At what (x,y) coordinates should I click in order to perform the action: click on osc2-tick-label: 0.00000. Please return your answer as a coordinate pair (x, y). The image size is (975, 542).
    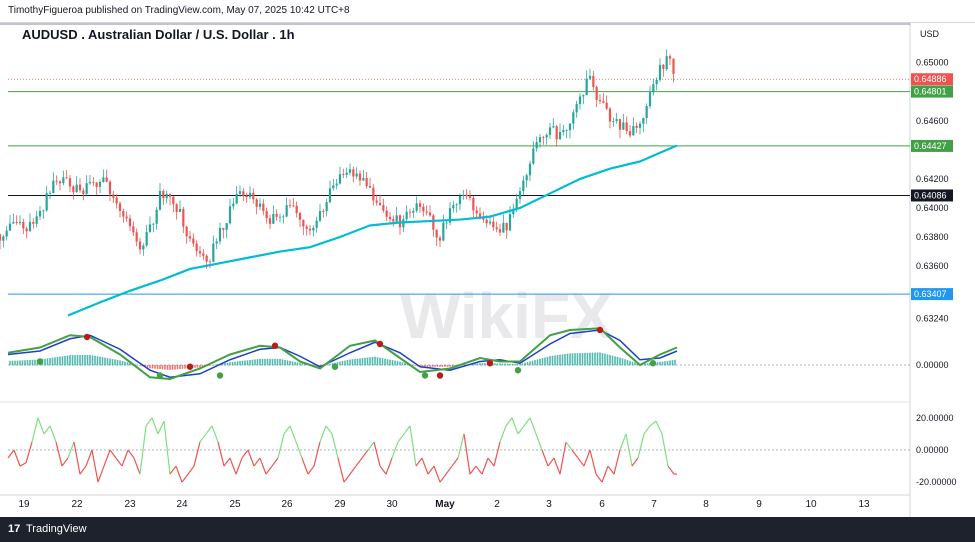
    Looking at the image, I should click on (932, 450).